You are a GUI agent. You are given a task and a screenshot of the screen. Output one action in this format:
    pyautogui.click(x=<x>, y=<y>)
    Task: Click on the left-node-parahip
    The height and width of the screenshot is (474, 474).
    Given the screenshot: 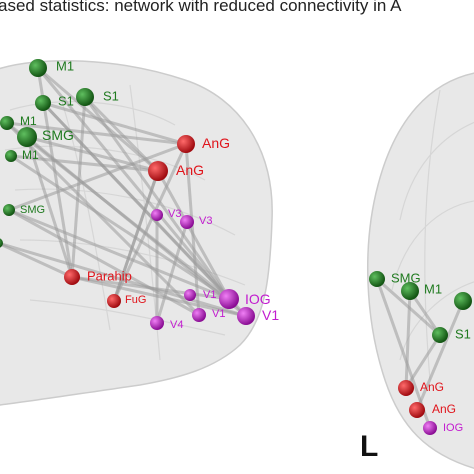 What is the action you would take?
    pyautogui.click(x=72, y=277)
    